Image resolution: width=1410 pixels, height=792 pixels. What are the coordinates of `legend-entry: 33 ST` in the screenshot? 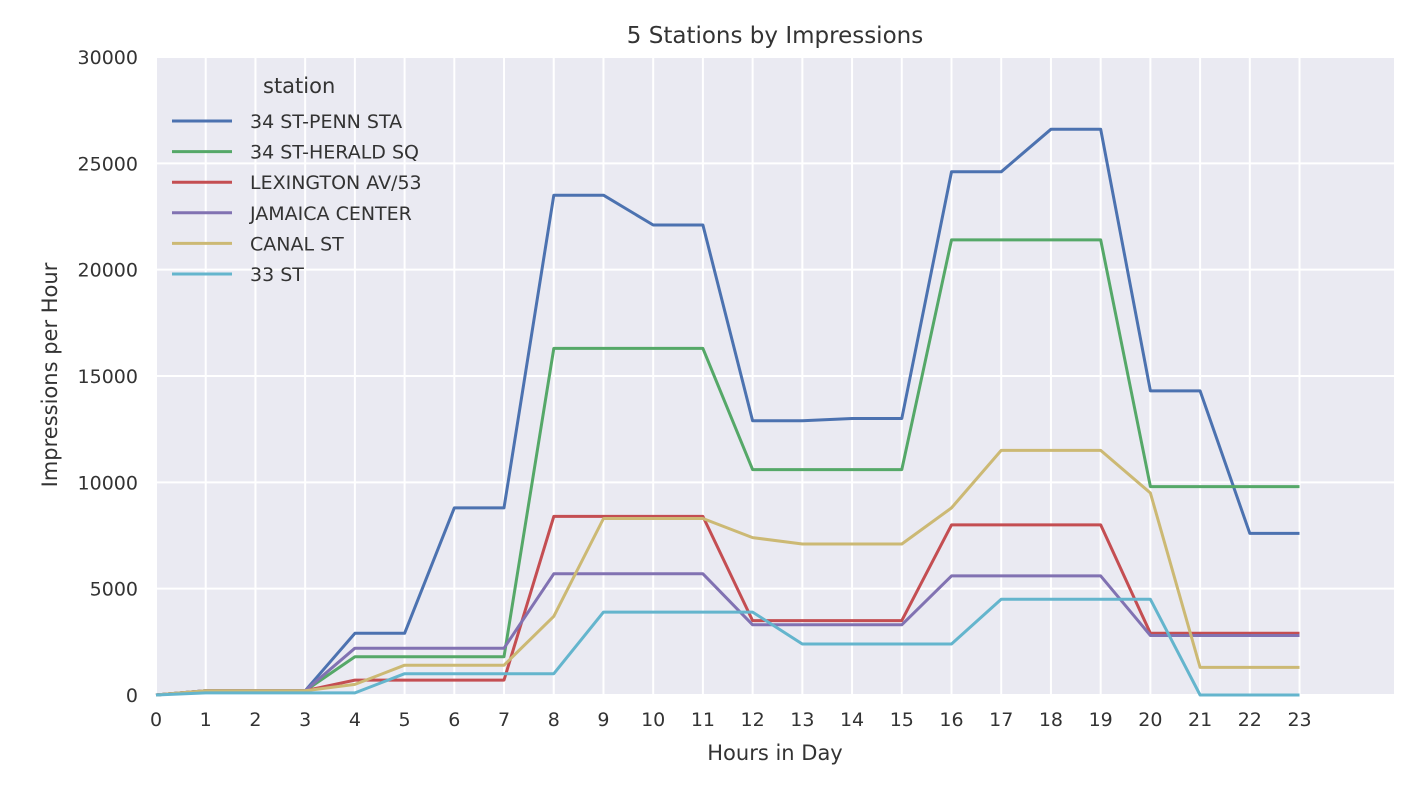 It's located at (277, 275).